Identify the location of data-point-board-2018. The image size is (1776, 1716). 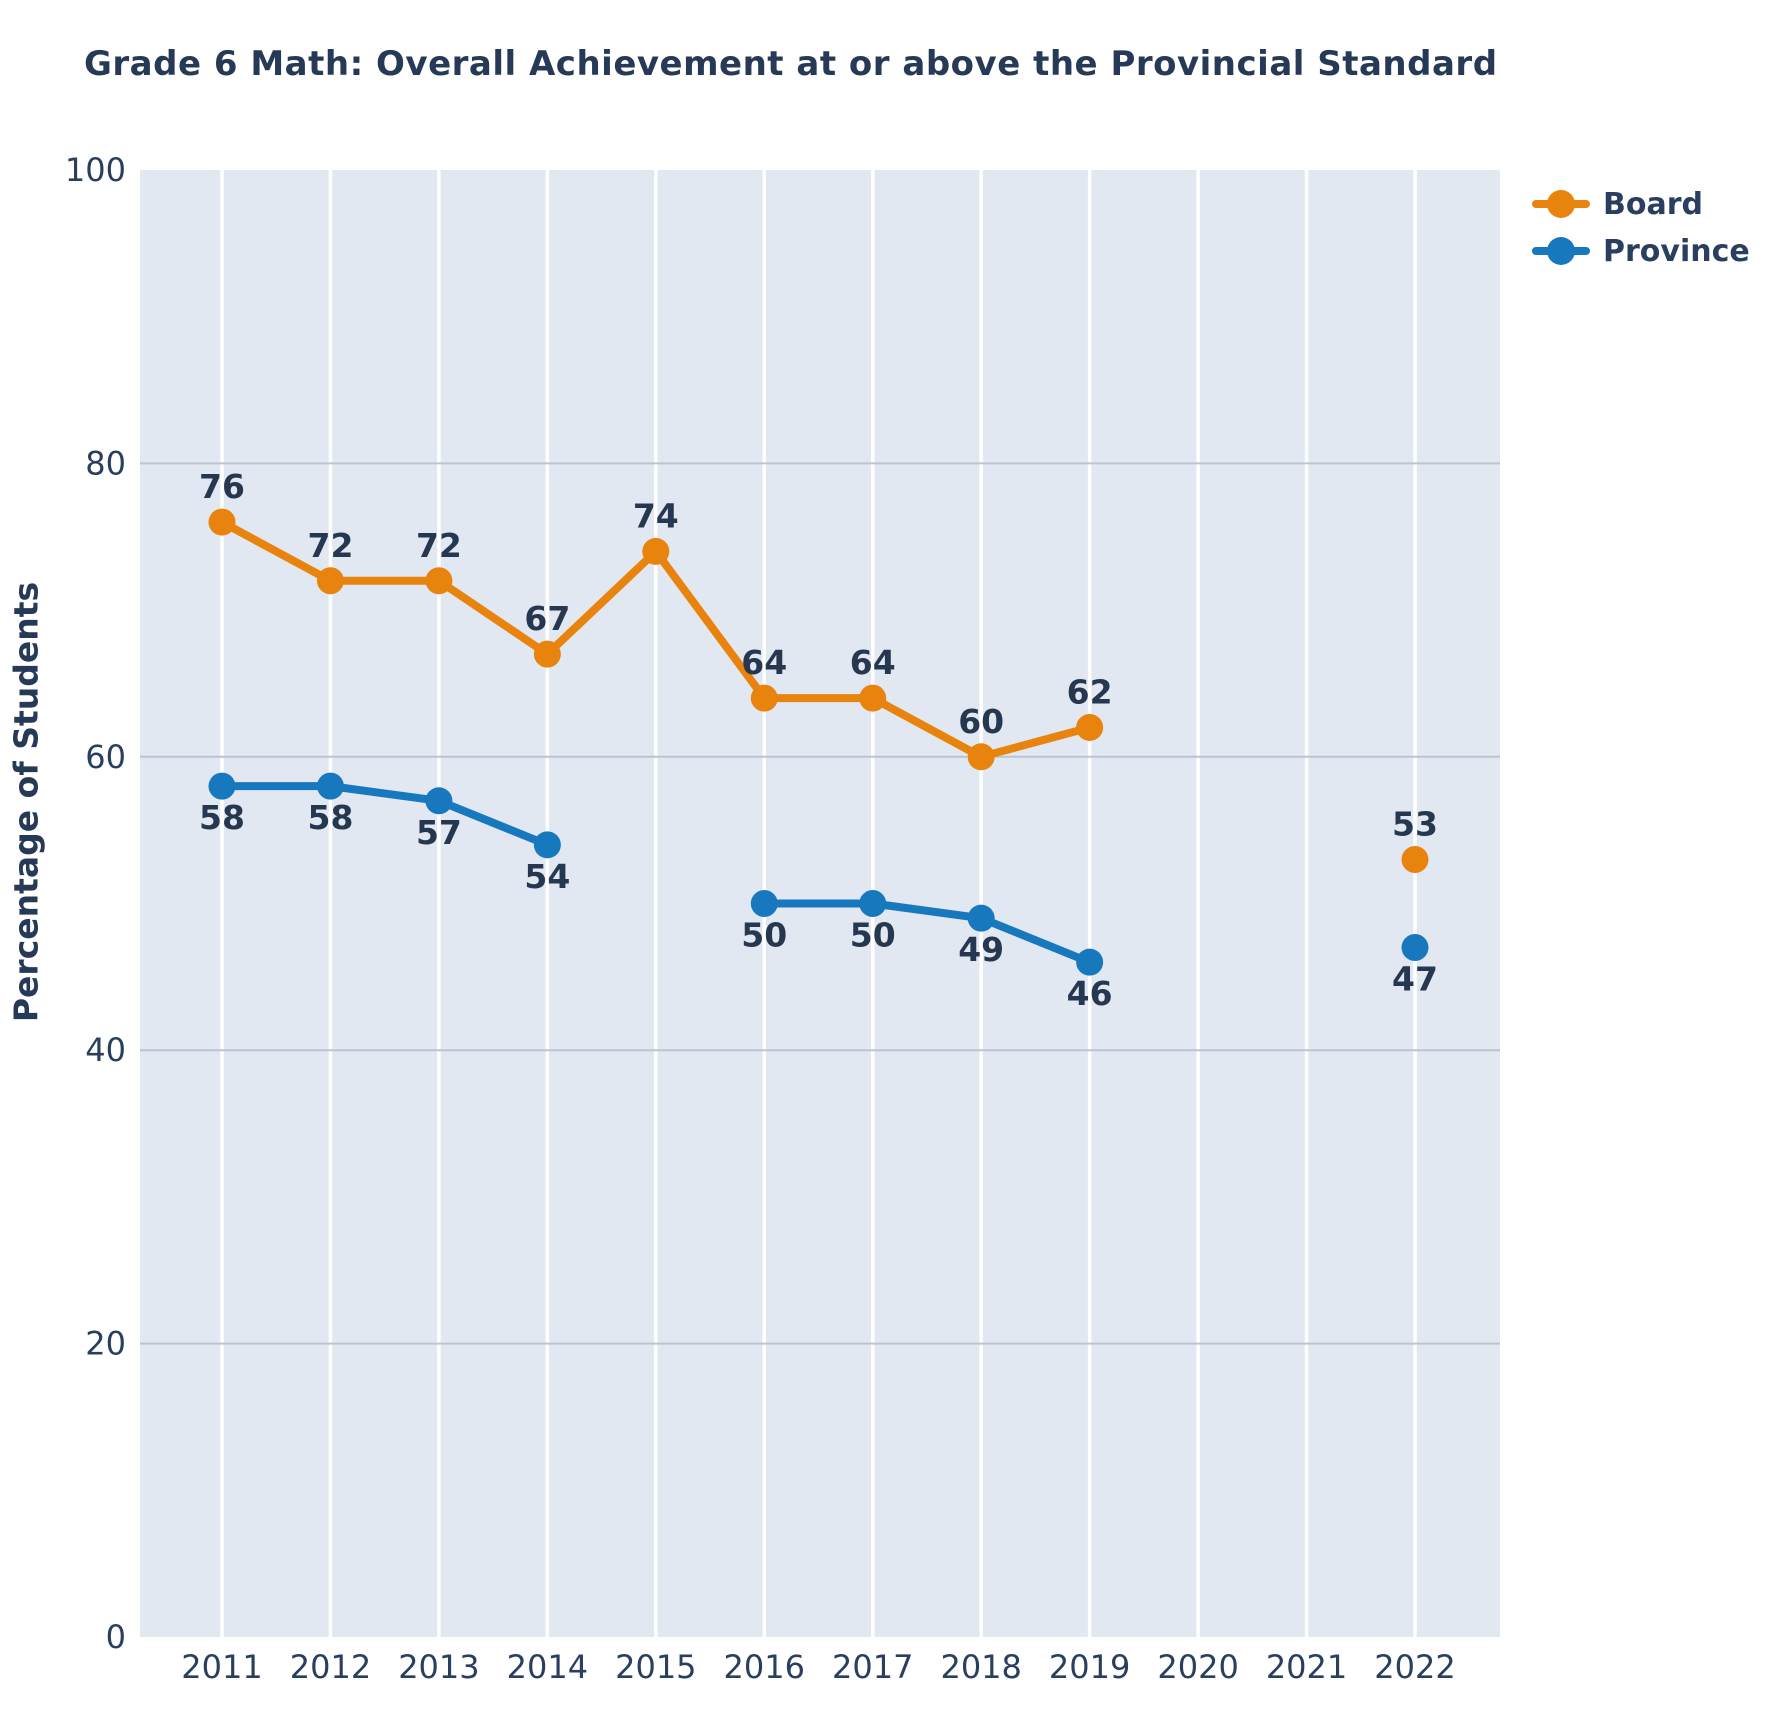
(981, 757).